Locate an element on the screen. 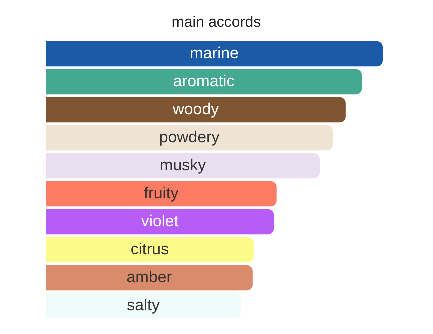  y-tick-label: marine is located at coordinates (215, 54).